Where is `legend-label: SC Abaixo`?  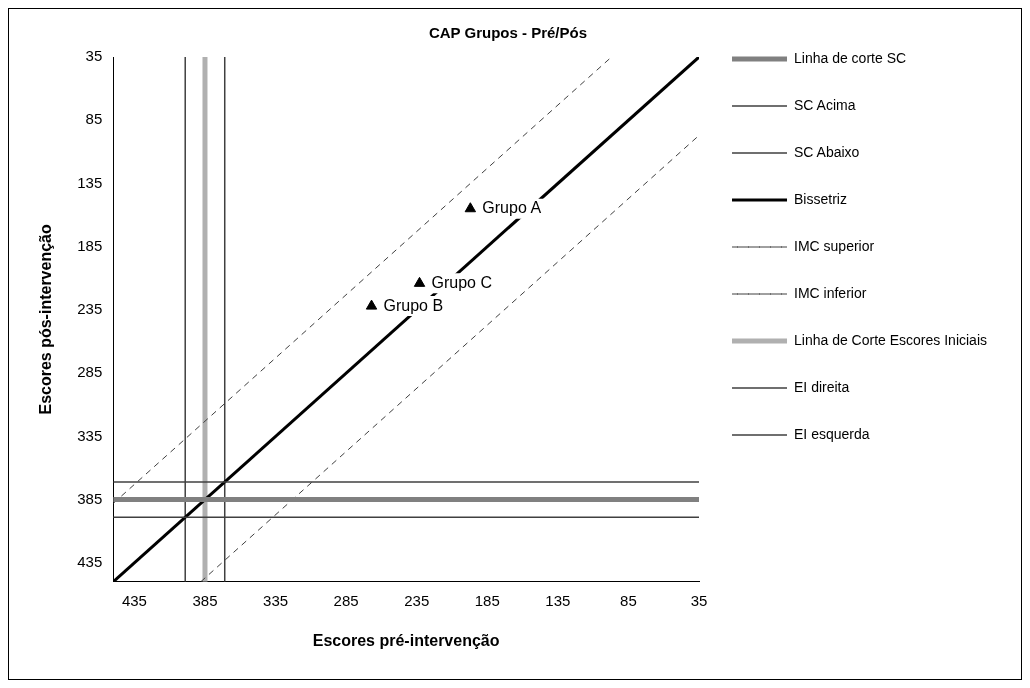
legend-label: SC Abaixo is located at coordinates (827, 151).